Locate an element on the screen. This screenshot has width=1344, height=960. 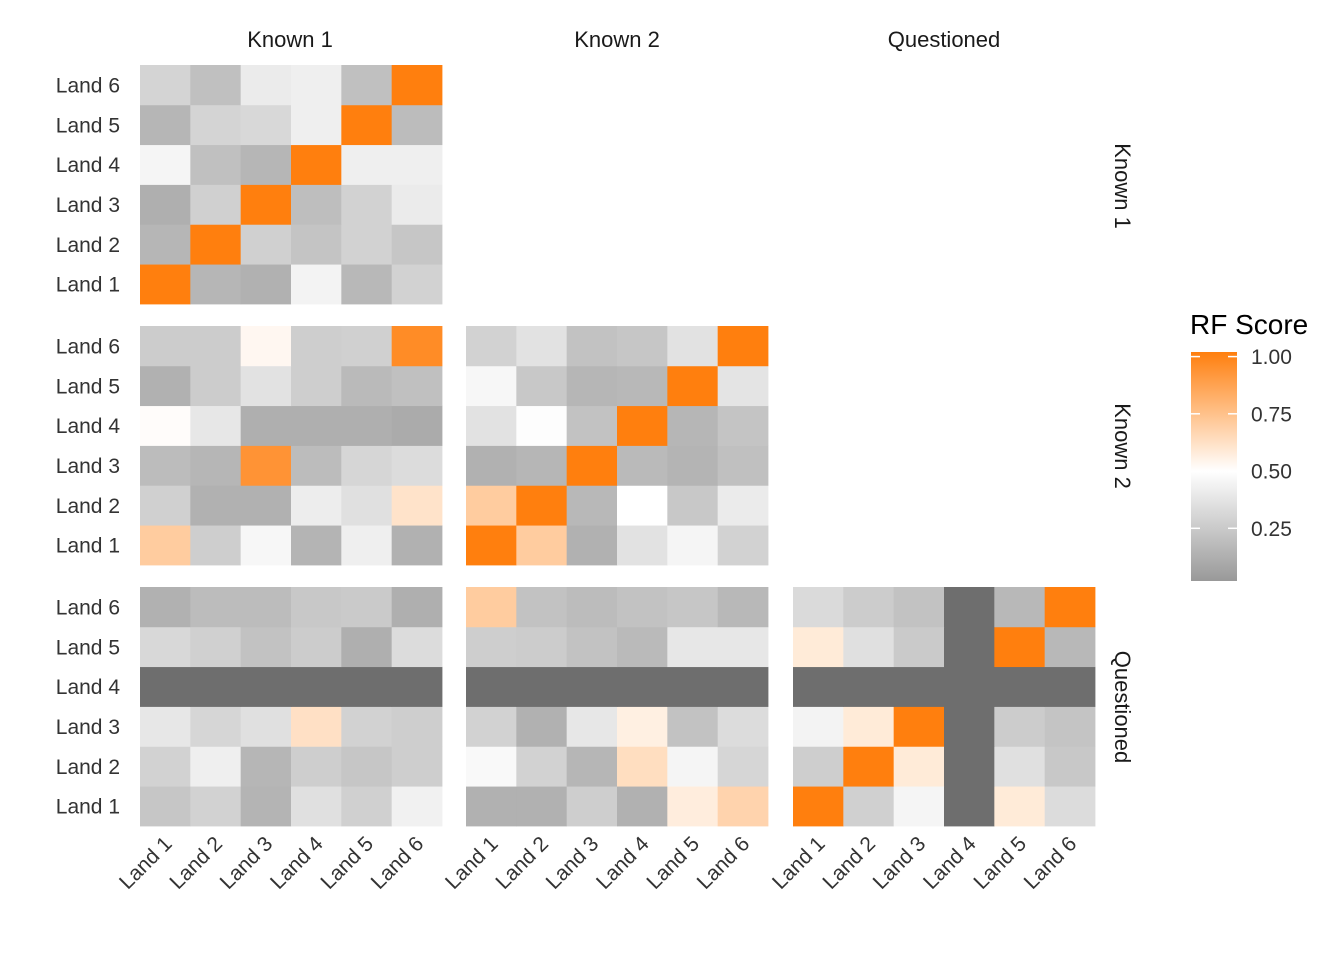
legend-tick-label: 0.25 is located at coordinates (1271, 529).